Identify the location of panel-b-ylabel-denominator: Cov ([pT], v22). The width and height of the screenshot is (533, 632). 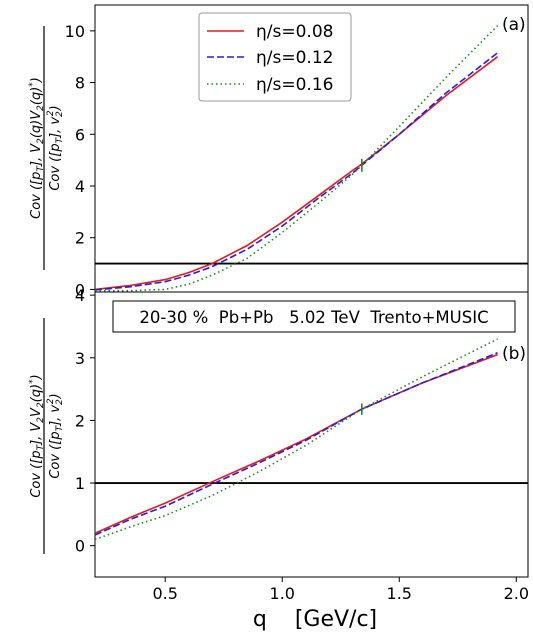
(55, 435).